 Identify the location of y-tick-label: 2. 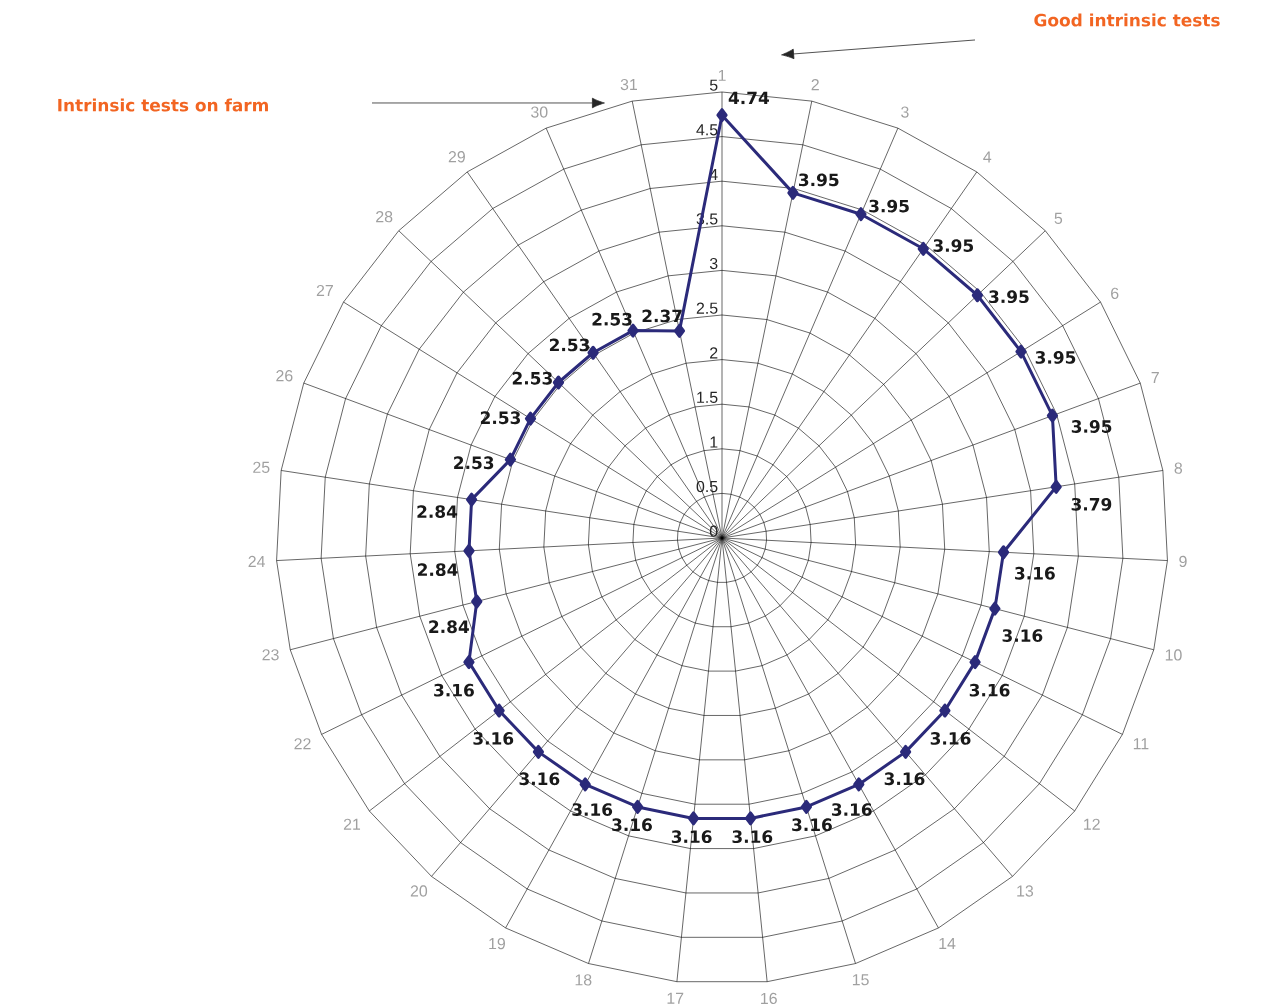
(714, 353).